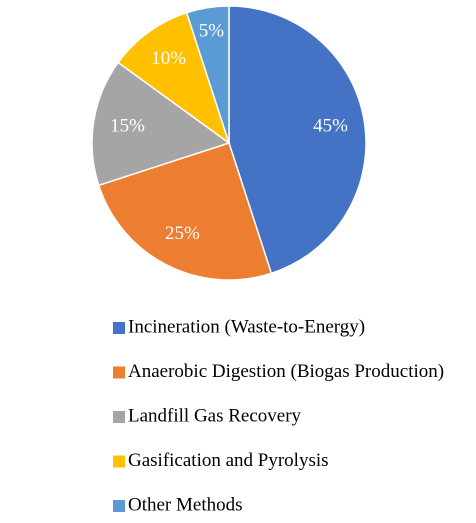  Describe the element at coordinates (286, 371) in the screenshot. I see `legend-label: Anaerobic Digestion (Biogas Production)` at that location.